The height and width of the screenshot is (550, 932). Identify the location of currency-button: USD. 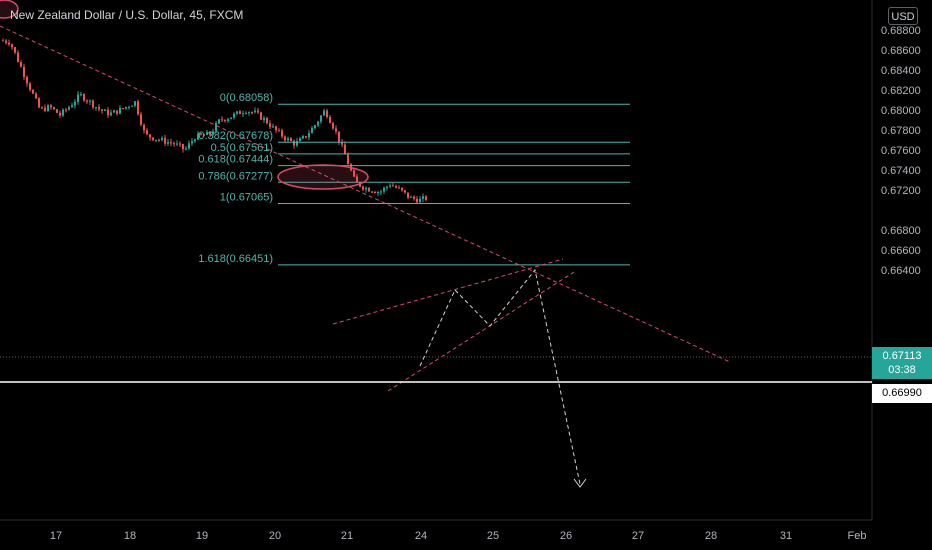
(903, 16).